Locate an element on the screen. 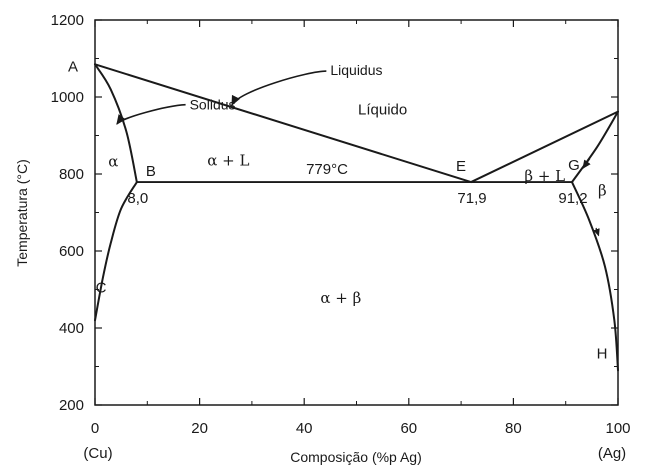 The height and width of the screenshot is (467, 645). solvus-beta-arrow is located at coordinates (596, 232).